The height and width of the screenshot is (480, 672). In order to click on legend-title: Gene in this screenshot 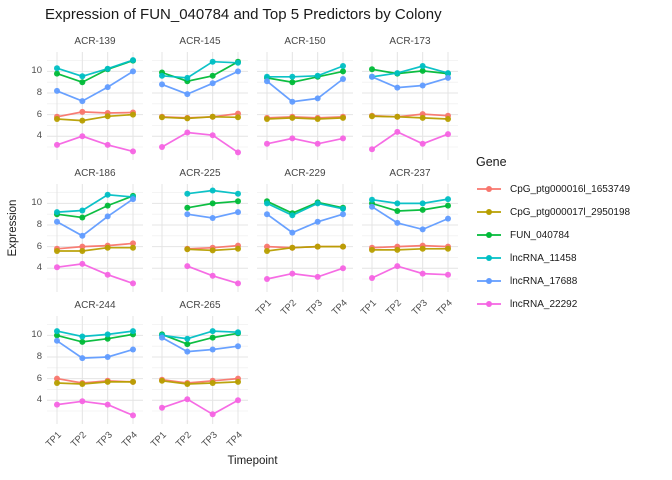, I will do `click(491, 162)`.